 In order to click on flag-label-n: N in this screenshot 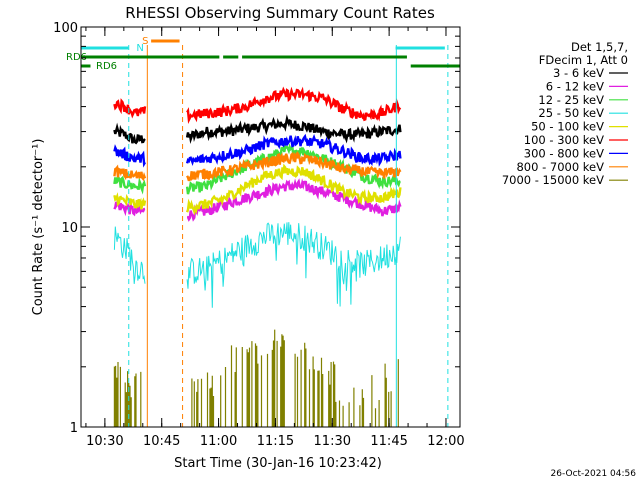, I will do `click(139, 48)`.